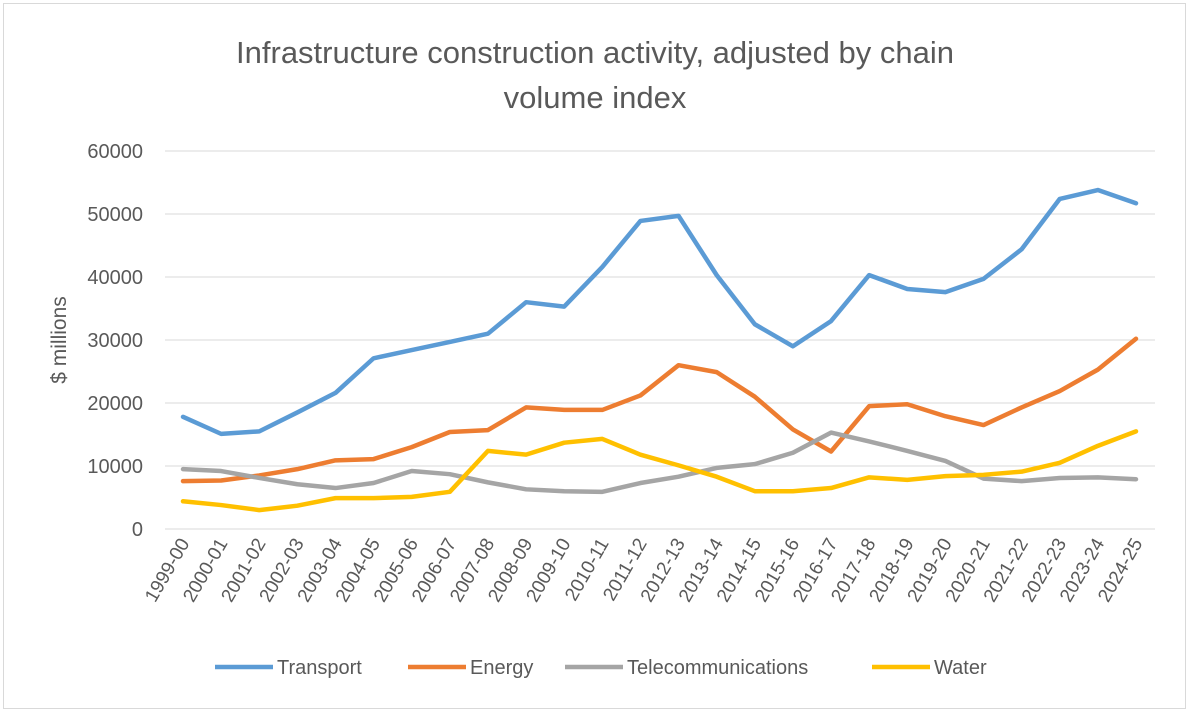 This screenshot has width=1192, height=717. I want to click on legend-label-water: Water, so click(960, 668).